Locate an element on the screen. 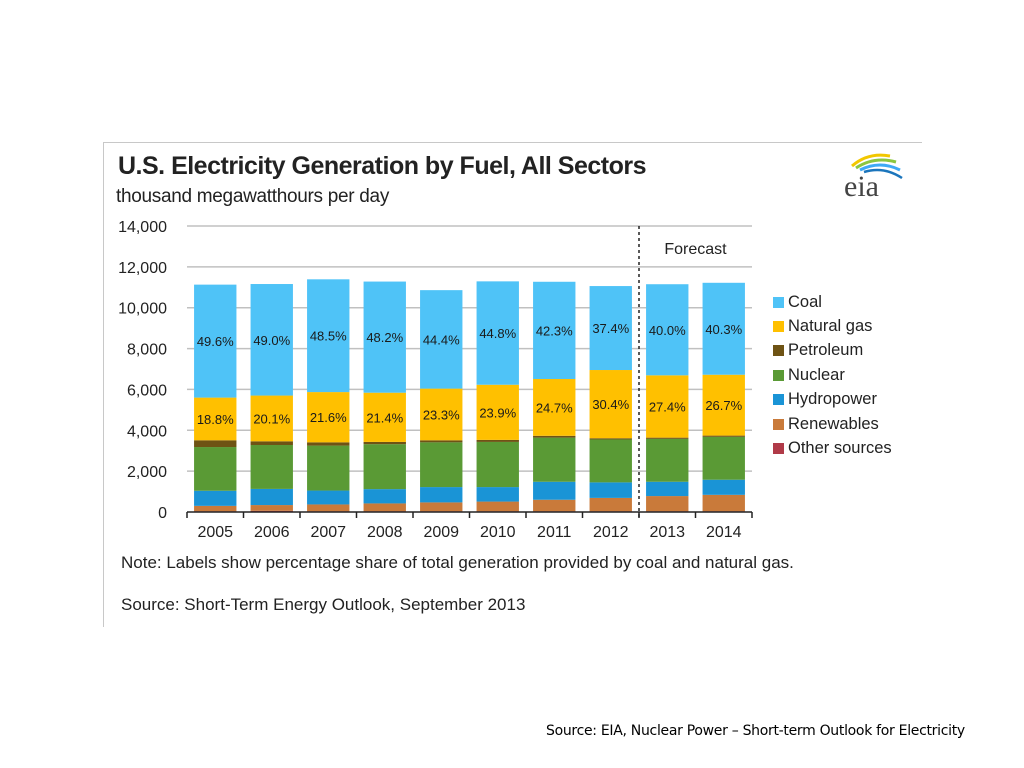  data-label-natural-gas: 21.4% is located at coordinates (384, 417).